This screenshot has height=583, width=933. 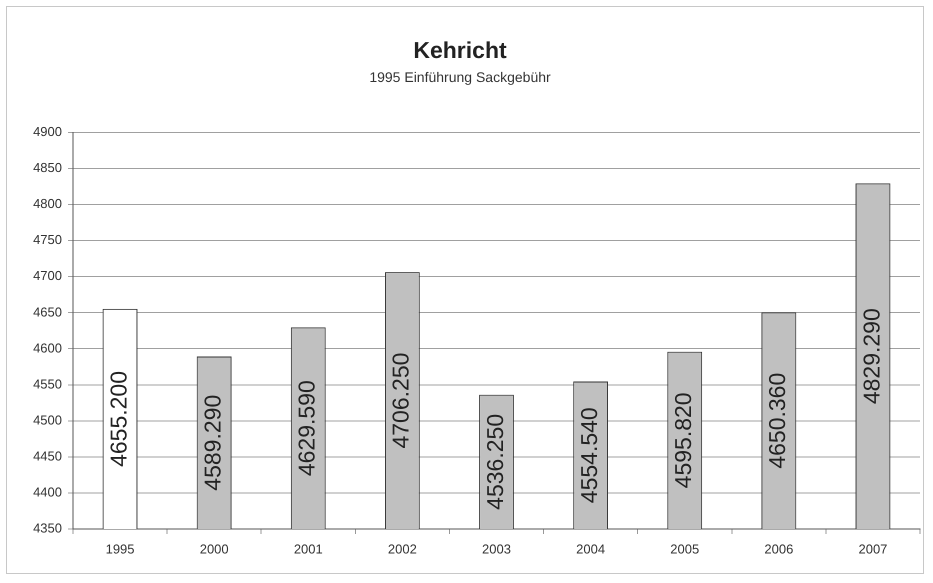 I want to click on chart-subtitle: 1995 Einführung Sackgebühr, so click(x=460, y=76).